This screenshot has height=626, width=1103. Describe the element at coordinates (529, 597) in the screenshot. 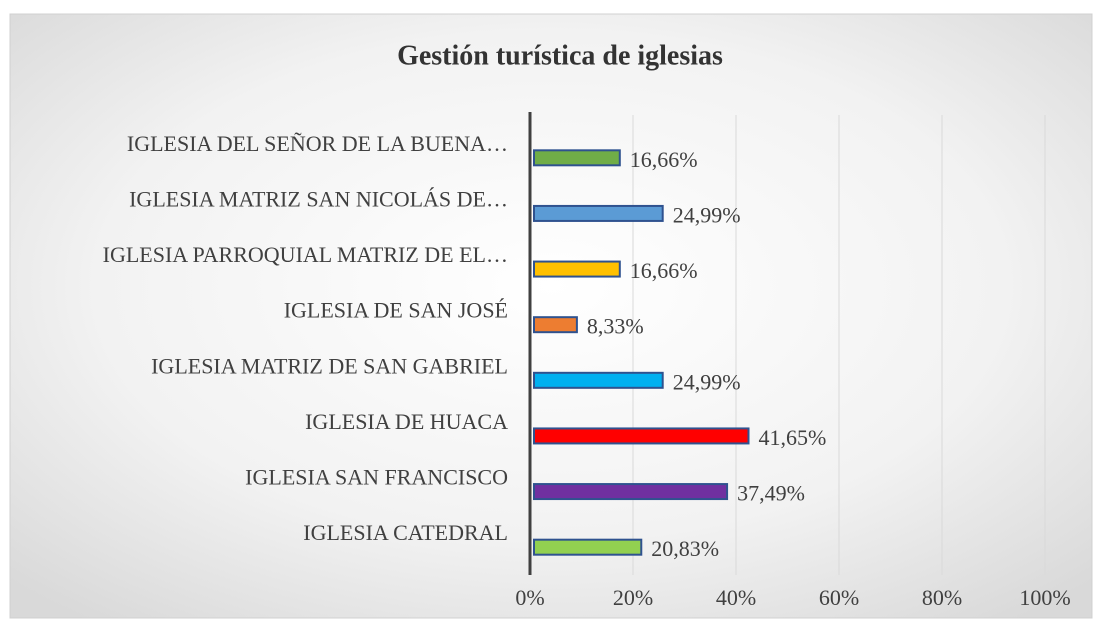

I see `x-tick-label: 0%` at that location.